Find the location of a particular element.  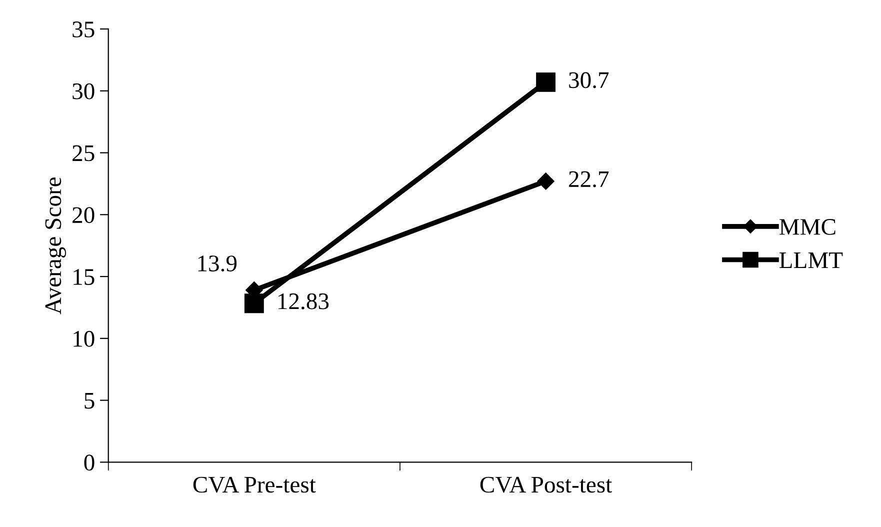

y-tick-label: 25 is located at coordinates (83, 153).